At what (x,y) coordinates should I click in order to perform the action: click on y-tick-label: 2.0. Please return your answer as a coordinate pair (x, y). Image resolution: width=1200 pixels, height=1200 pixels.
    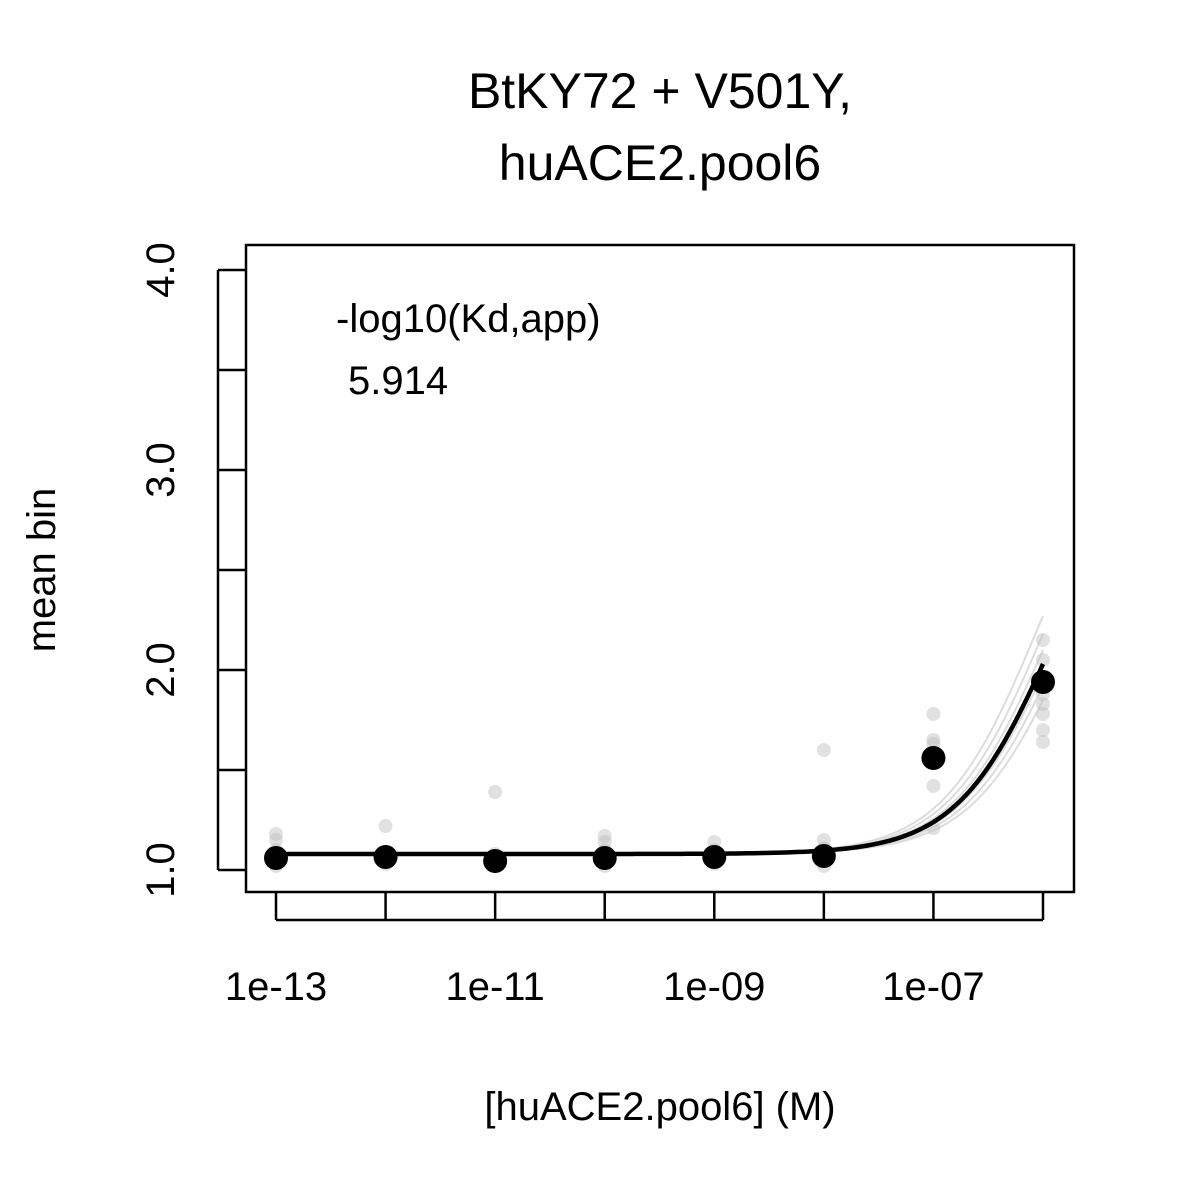
    Looking at the image, I should click on (161, 670).